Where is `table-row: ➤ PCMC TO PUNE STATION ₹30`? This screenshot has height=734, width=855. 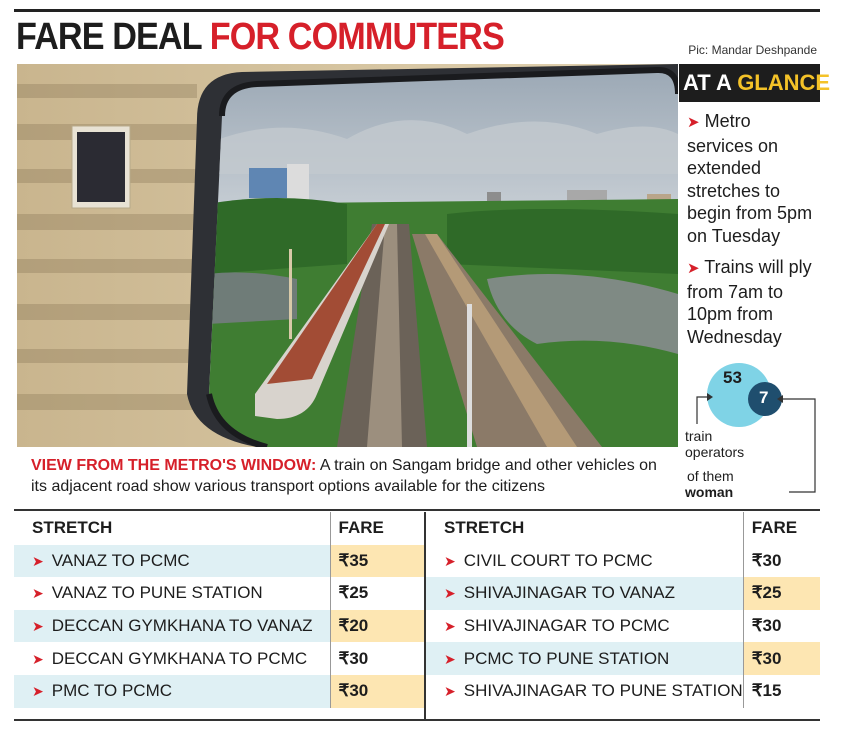
table-row: ➤ PCMC TO PUNE STATION ₹30 is located at coordinates (623, 658).